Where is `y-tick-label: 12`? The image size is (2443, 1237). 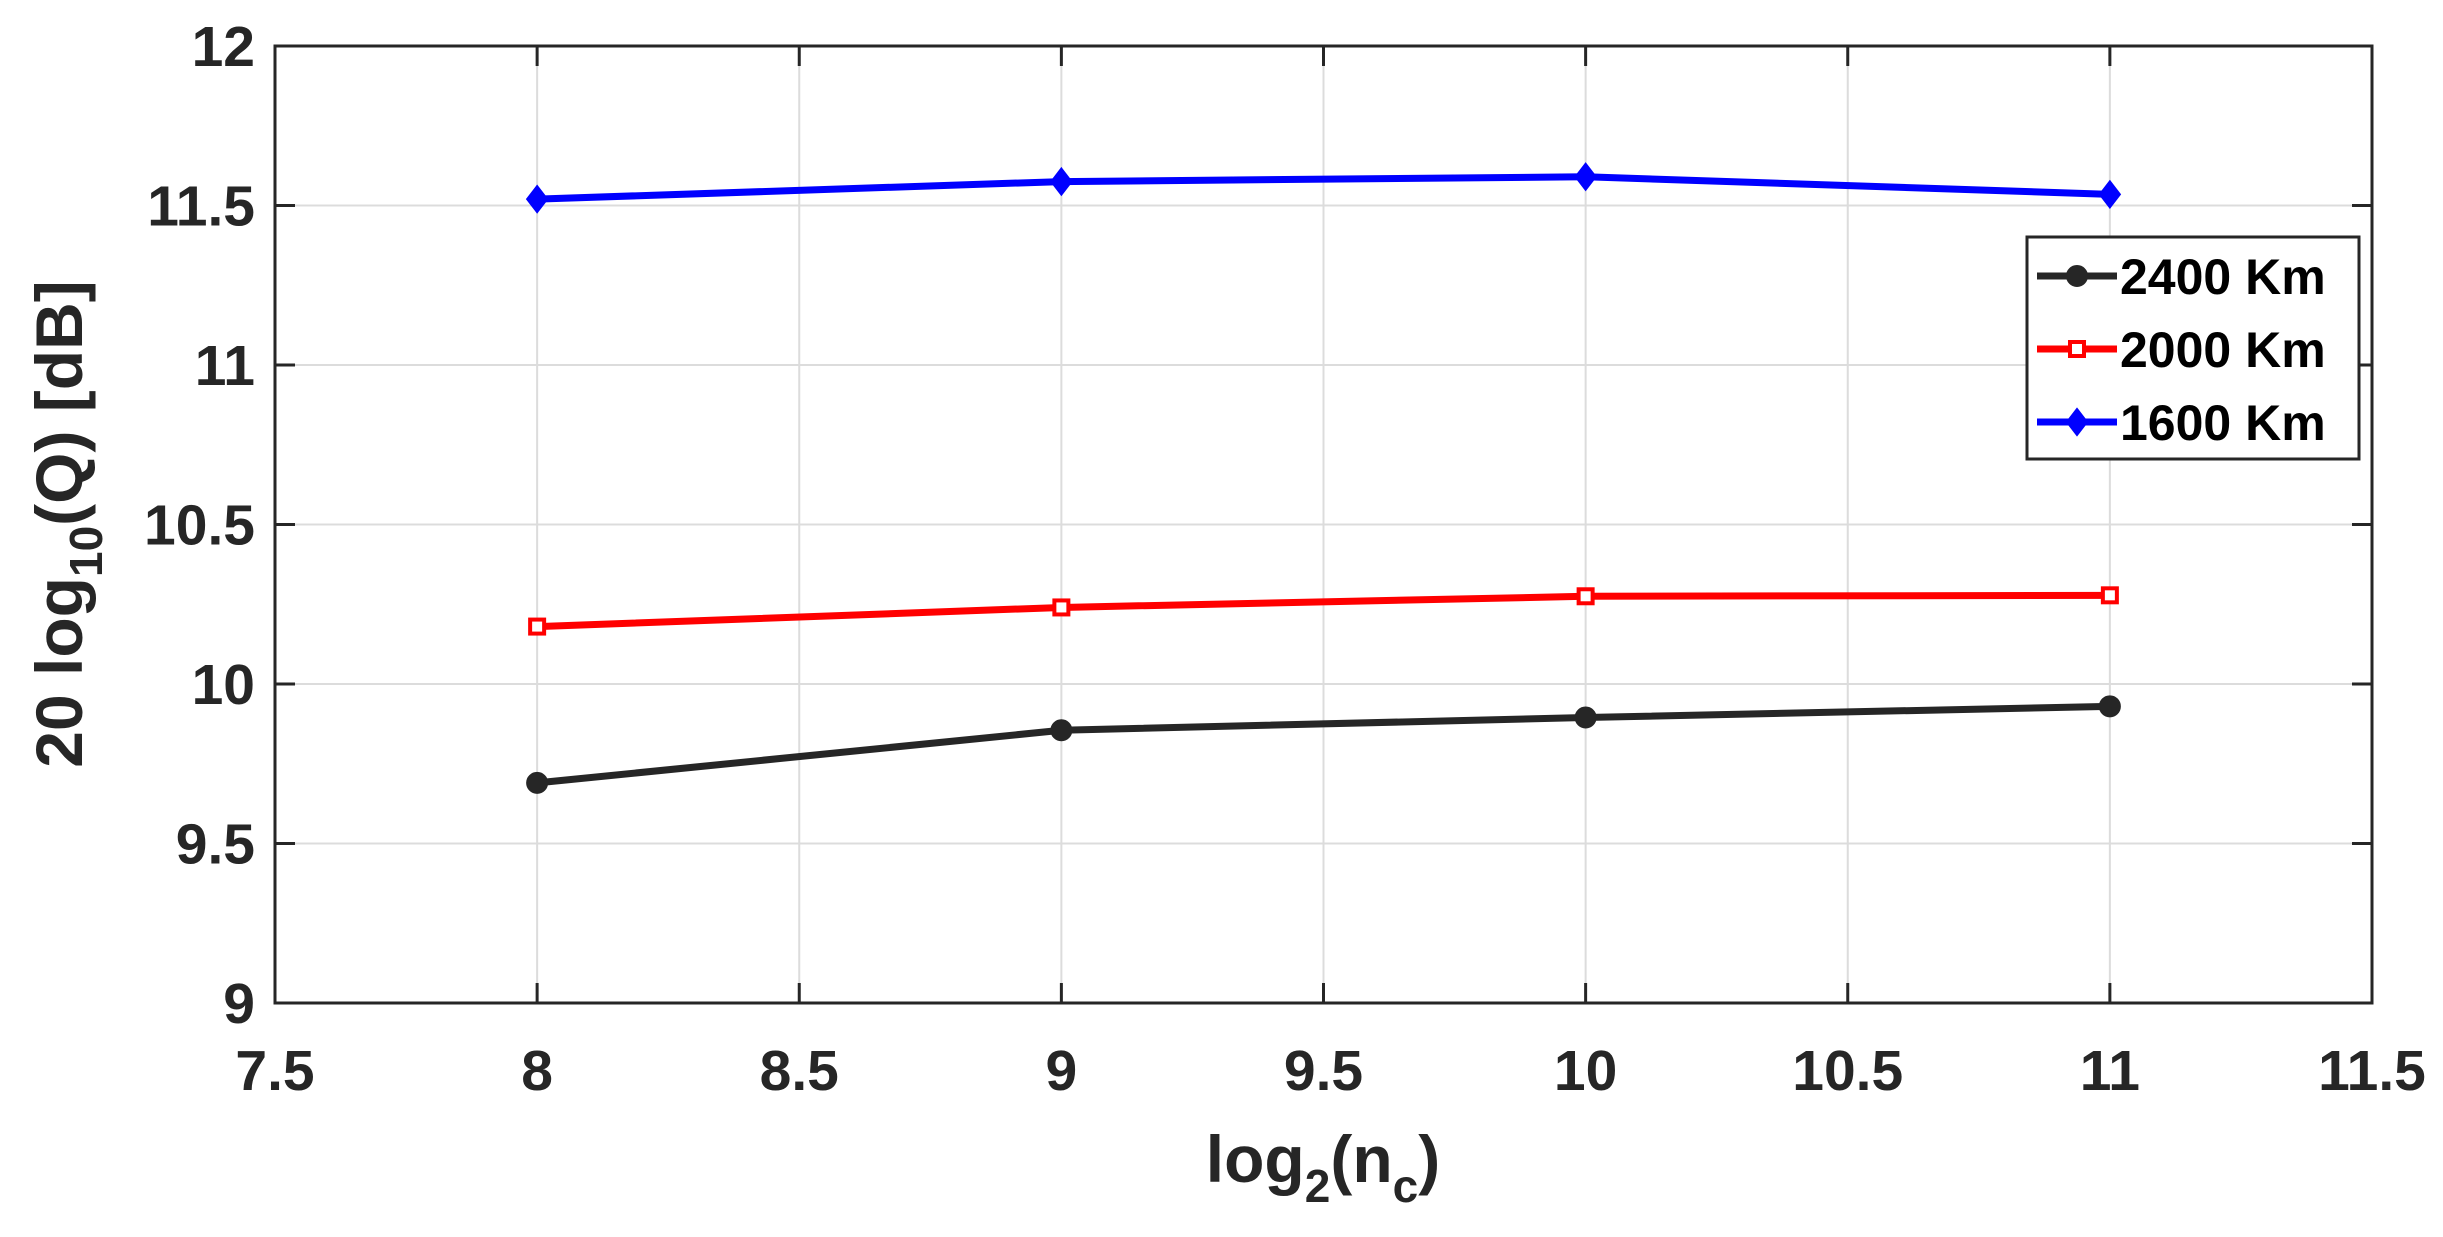 y-tick-label: 12 is located at coordinates (223, 47).